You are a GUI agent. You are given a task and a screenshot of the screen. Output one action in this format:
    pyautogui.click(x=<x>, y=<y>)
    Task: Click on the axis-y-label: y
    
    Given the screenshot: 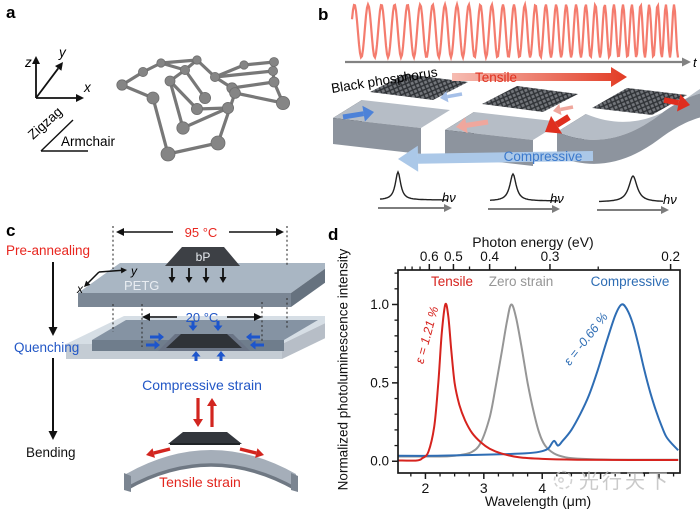 What is the action you would take?
    pyautogui.click(x=62, y=52)
    